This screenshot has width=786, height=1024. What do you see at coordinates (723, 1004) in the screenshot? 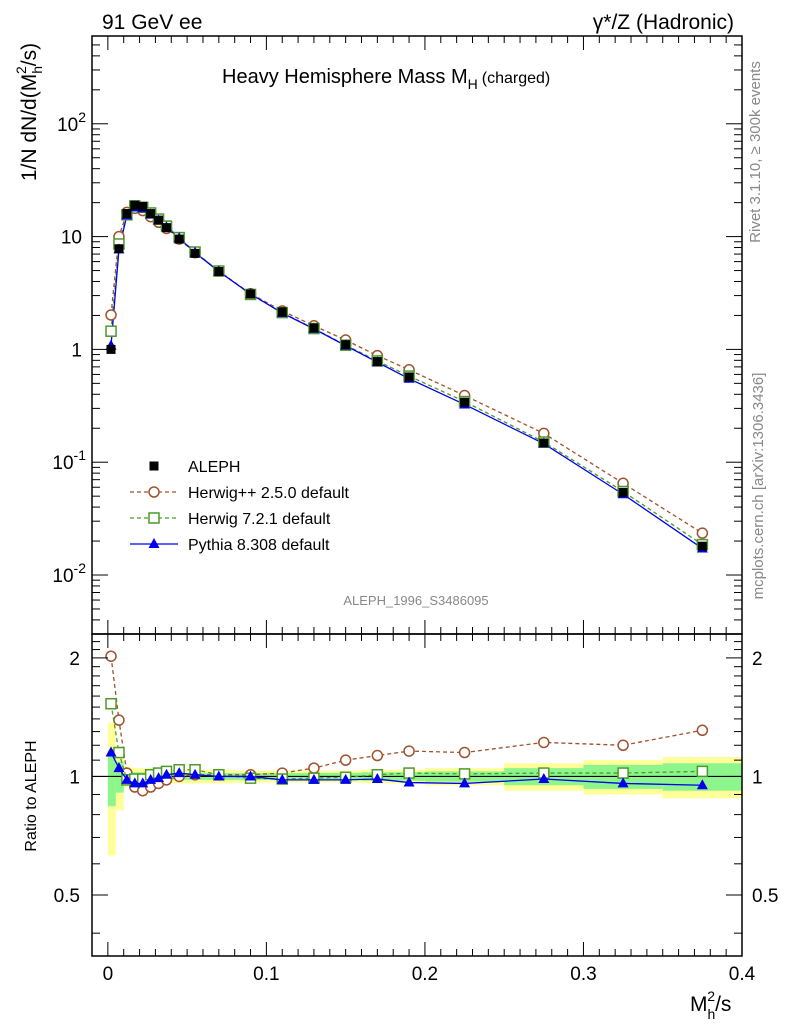
I see `x-axis-label-suffix: /s` at bounding box center [723, 1004].